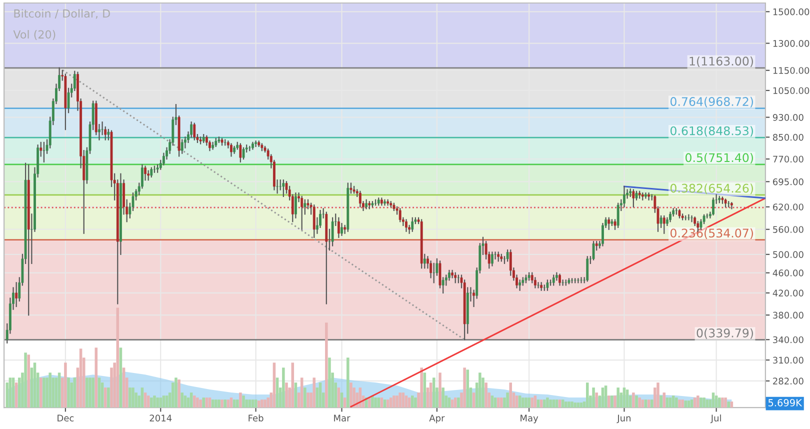  Describe the element at coordinates (788, 315) in the screenshot. I see `y-tick-label: 380.00` at that location.